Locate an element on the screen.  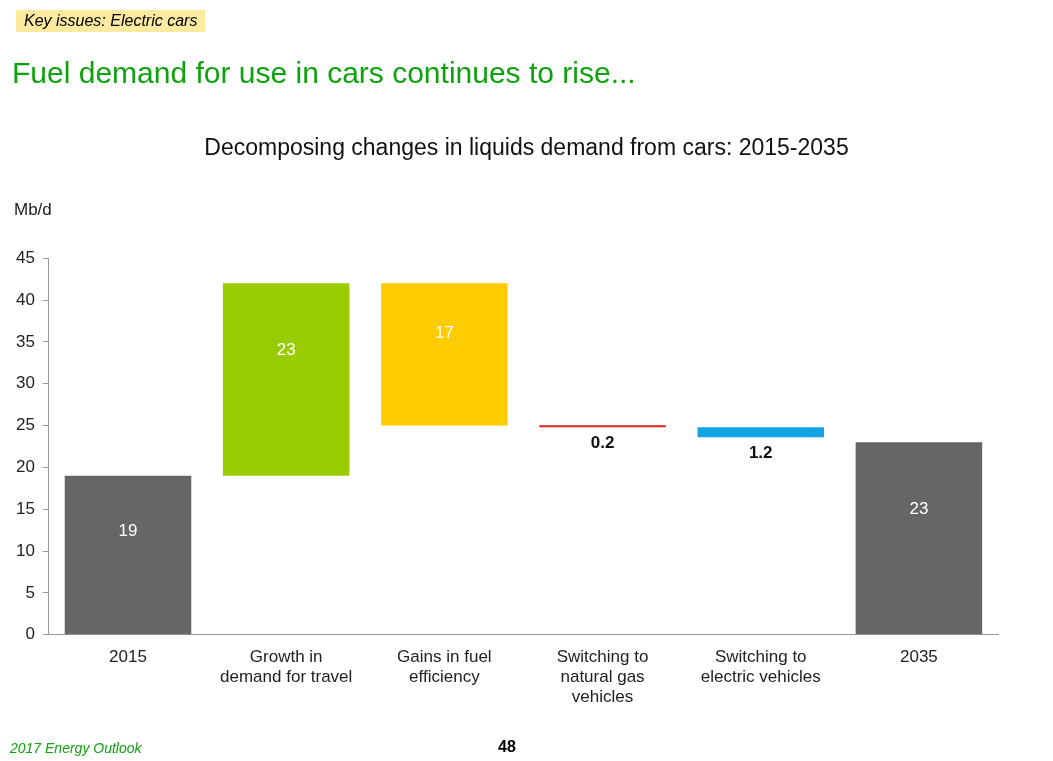
y-tick-label: 25 is located at coordinates (25, 425).